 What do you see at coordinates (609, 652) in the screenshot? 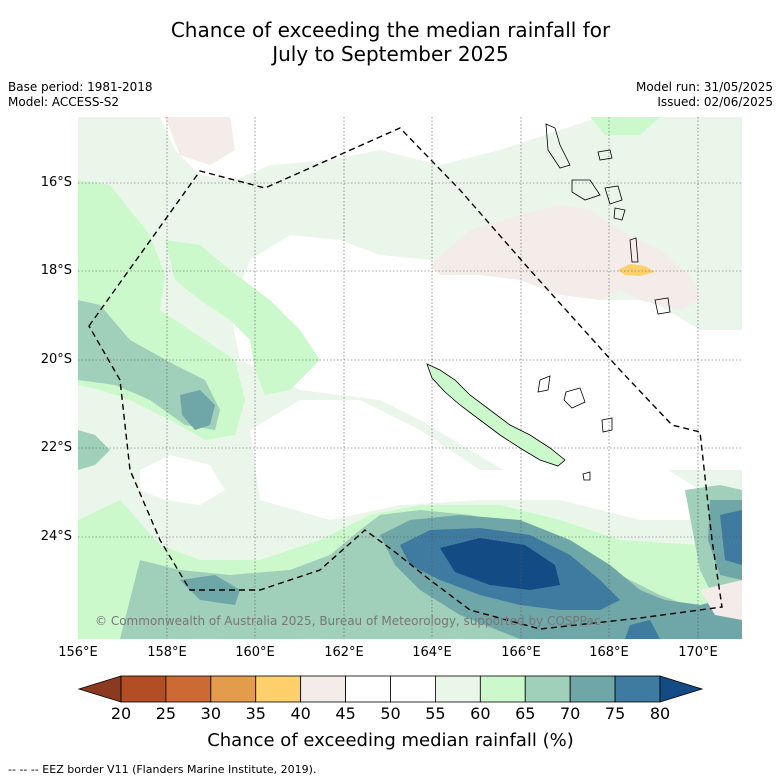
I see `lon-label: 168°E` at bounding box center [609, 652].